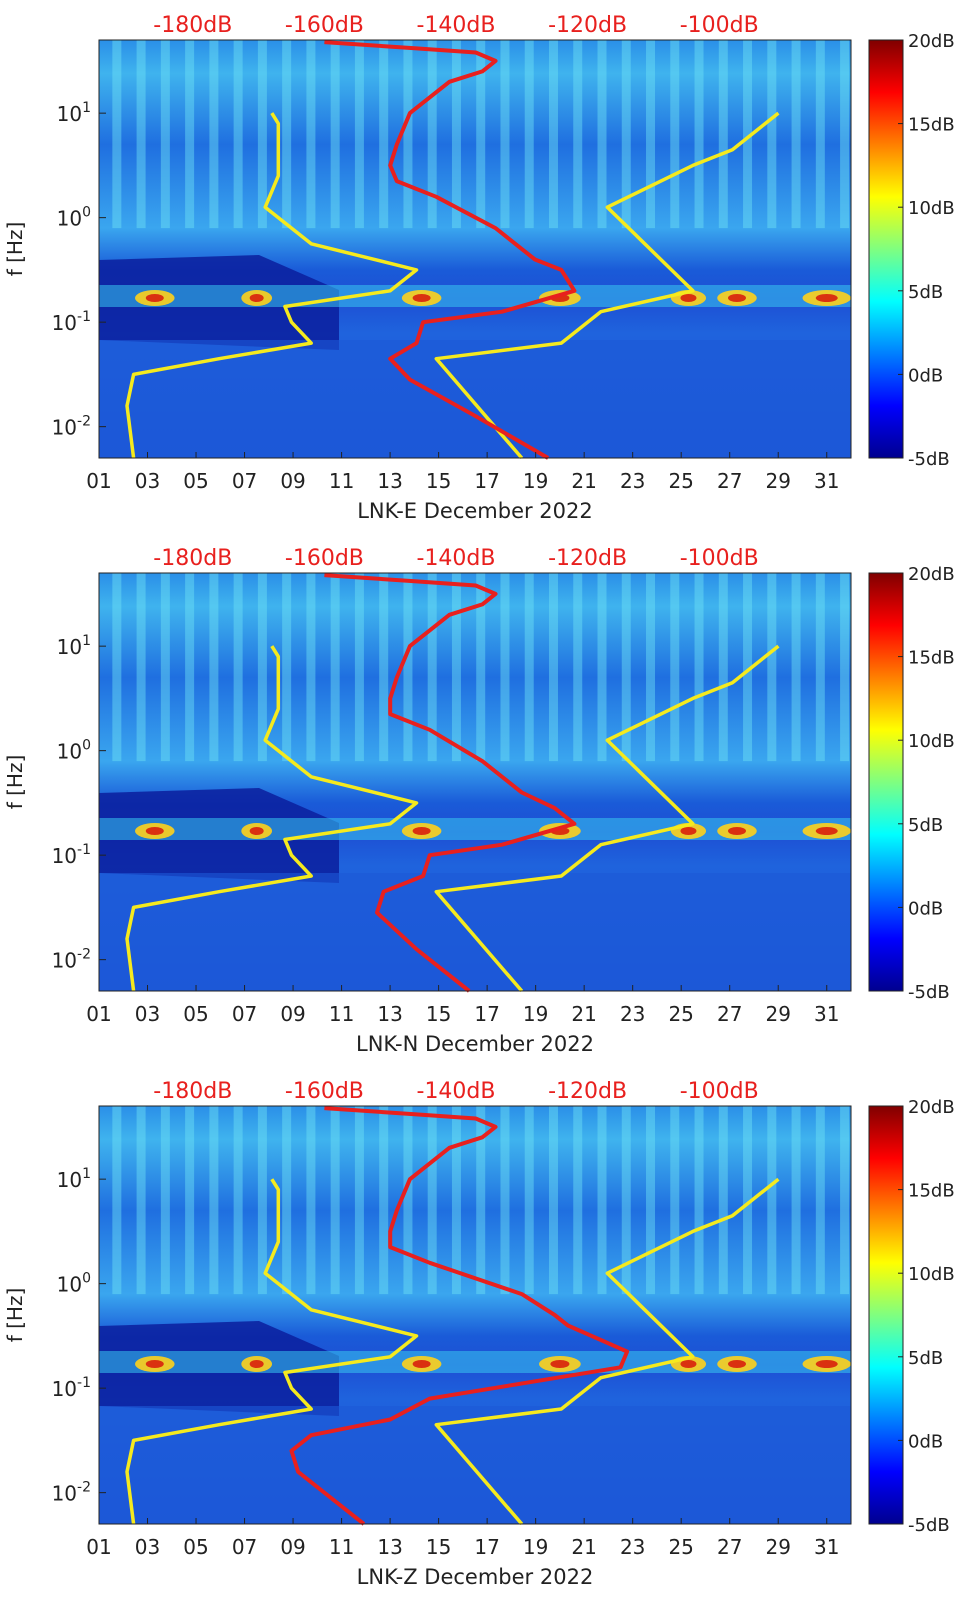 The image size is (962, 1599). Describe the element at coordinates (244, 1547) in the screenshot. I see `x-tick-label: 07` at that location.